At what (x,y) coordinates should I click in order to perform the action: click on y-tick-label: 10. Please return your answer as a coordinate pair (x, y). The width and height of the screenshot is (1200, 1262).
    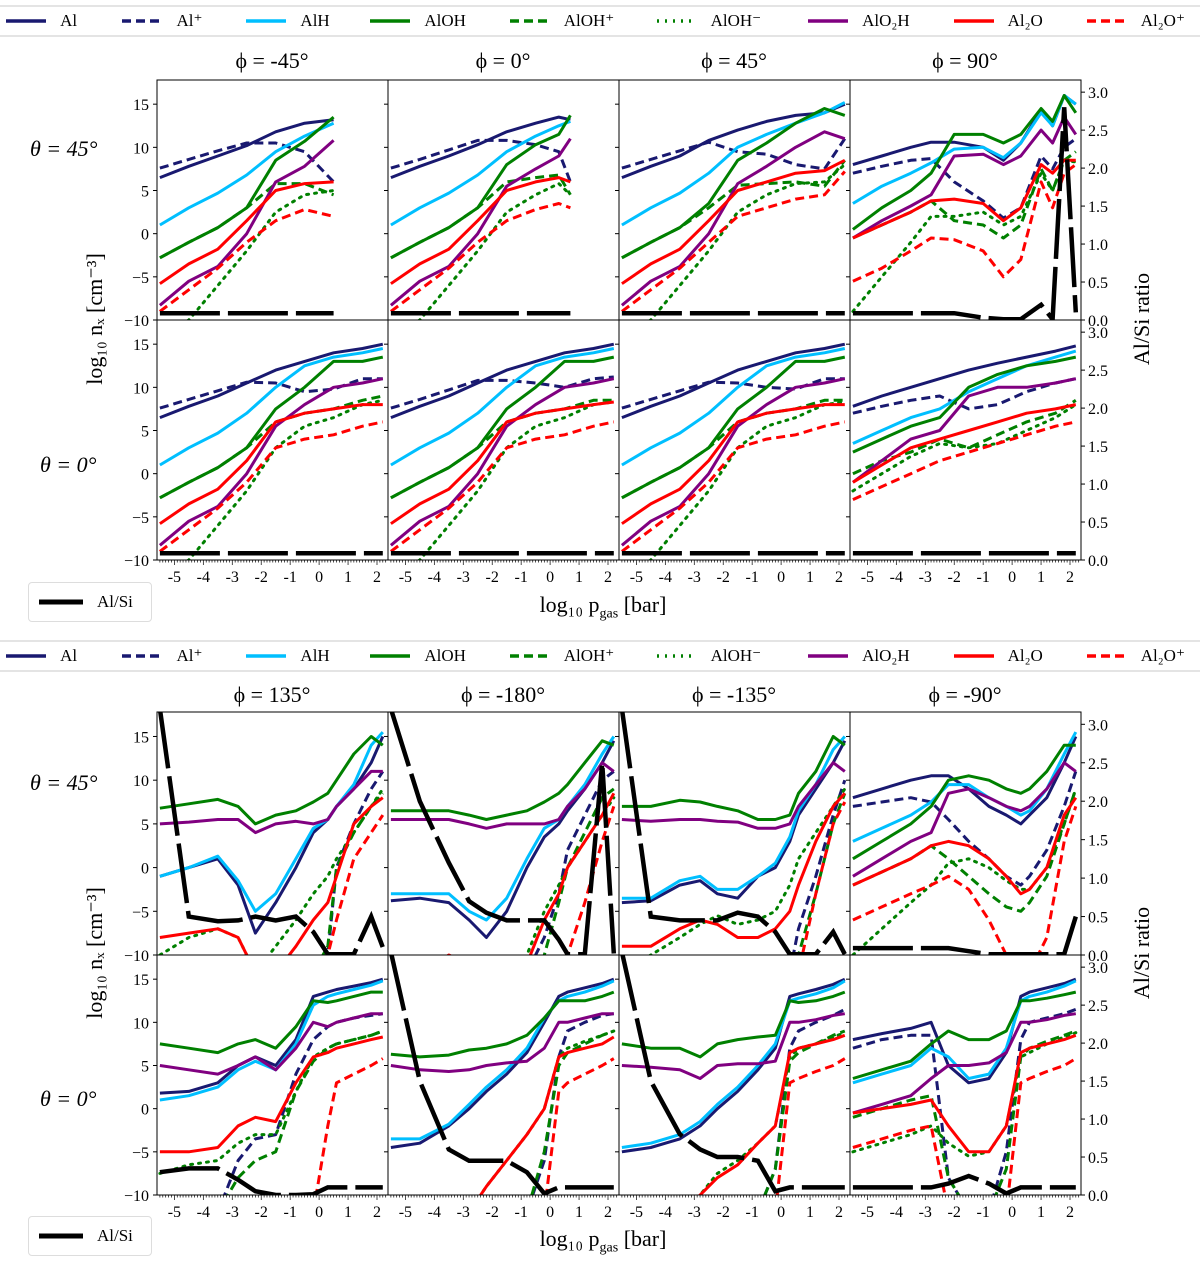
    Looking at the image, I should click on (141, 388).